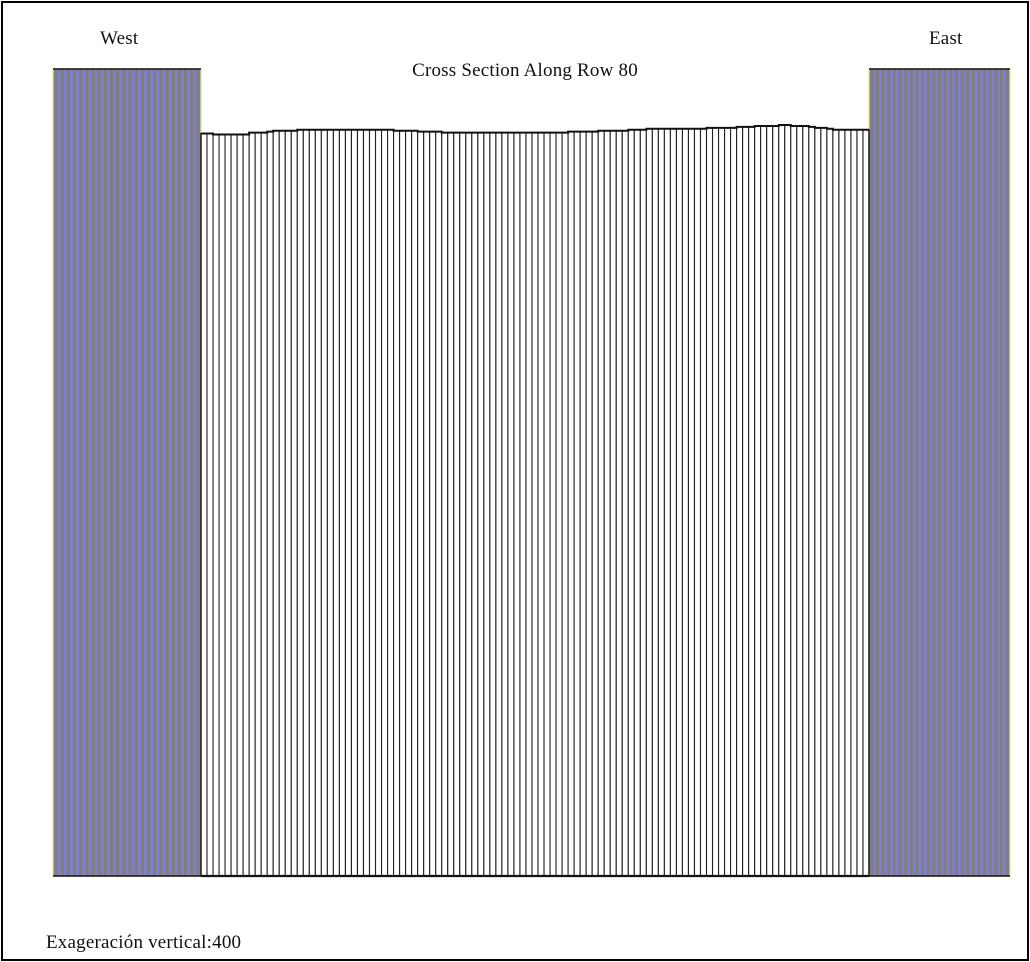 The height and width of the screenshot is (962, 1030). What do you see at coordinates (525, 70) in the screenshot?
I see `section-title-text: Cross Section Along Row 80` at bounding box center [525, 70].